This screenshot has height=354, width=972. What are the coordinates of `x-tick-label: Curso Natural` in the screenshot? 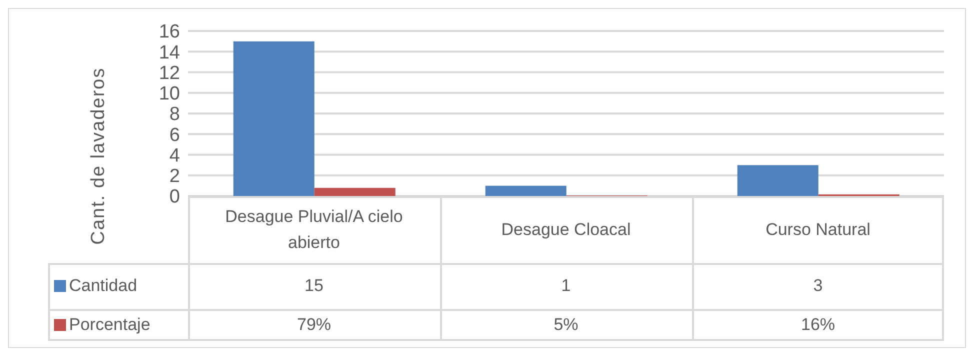 It's located at (818, 229).